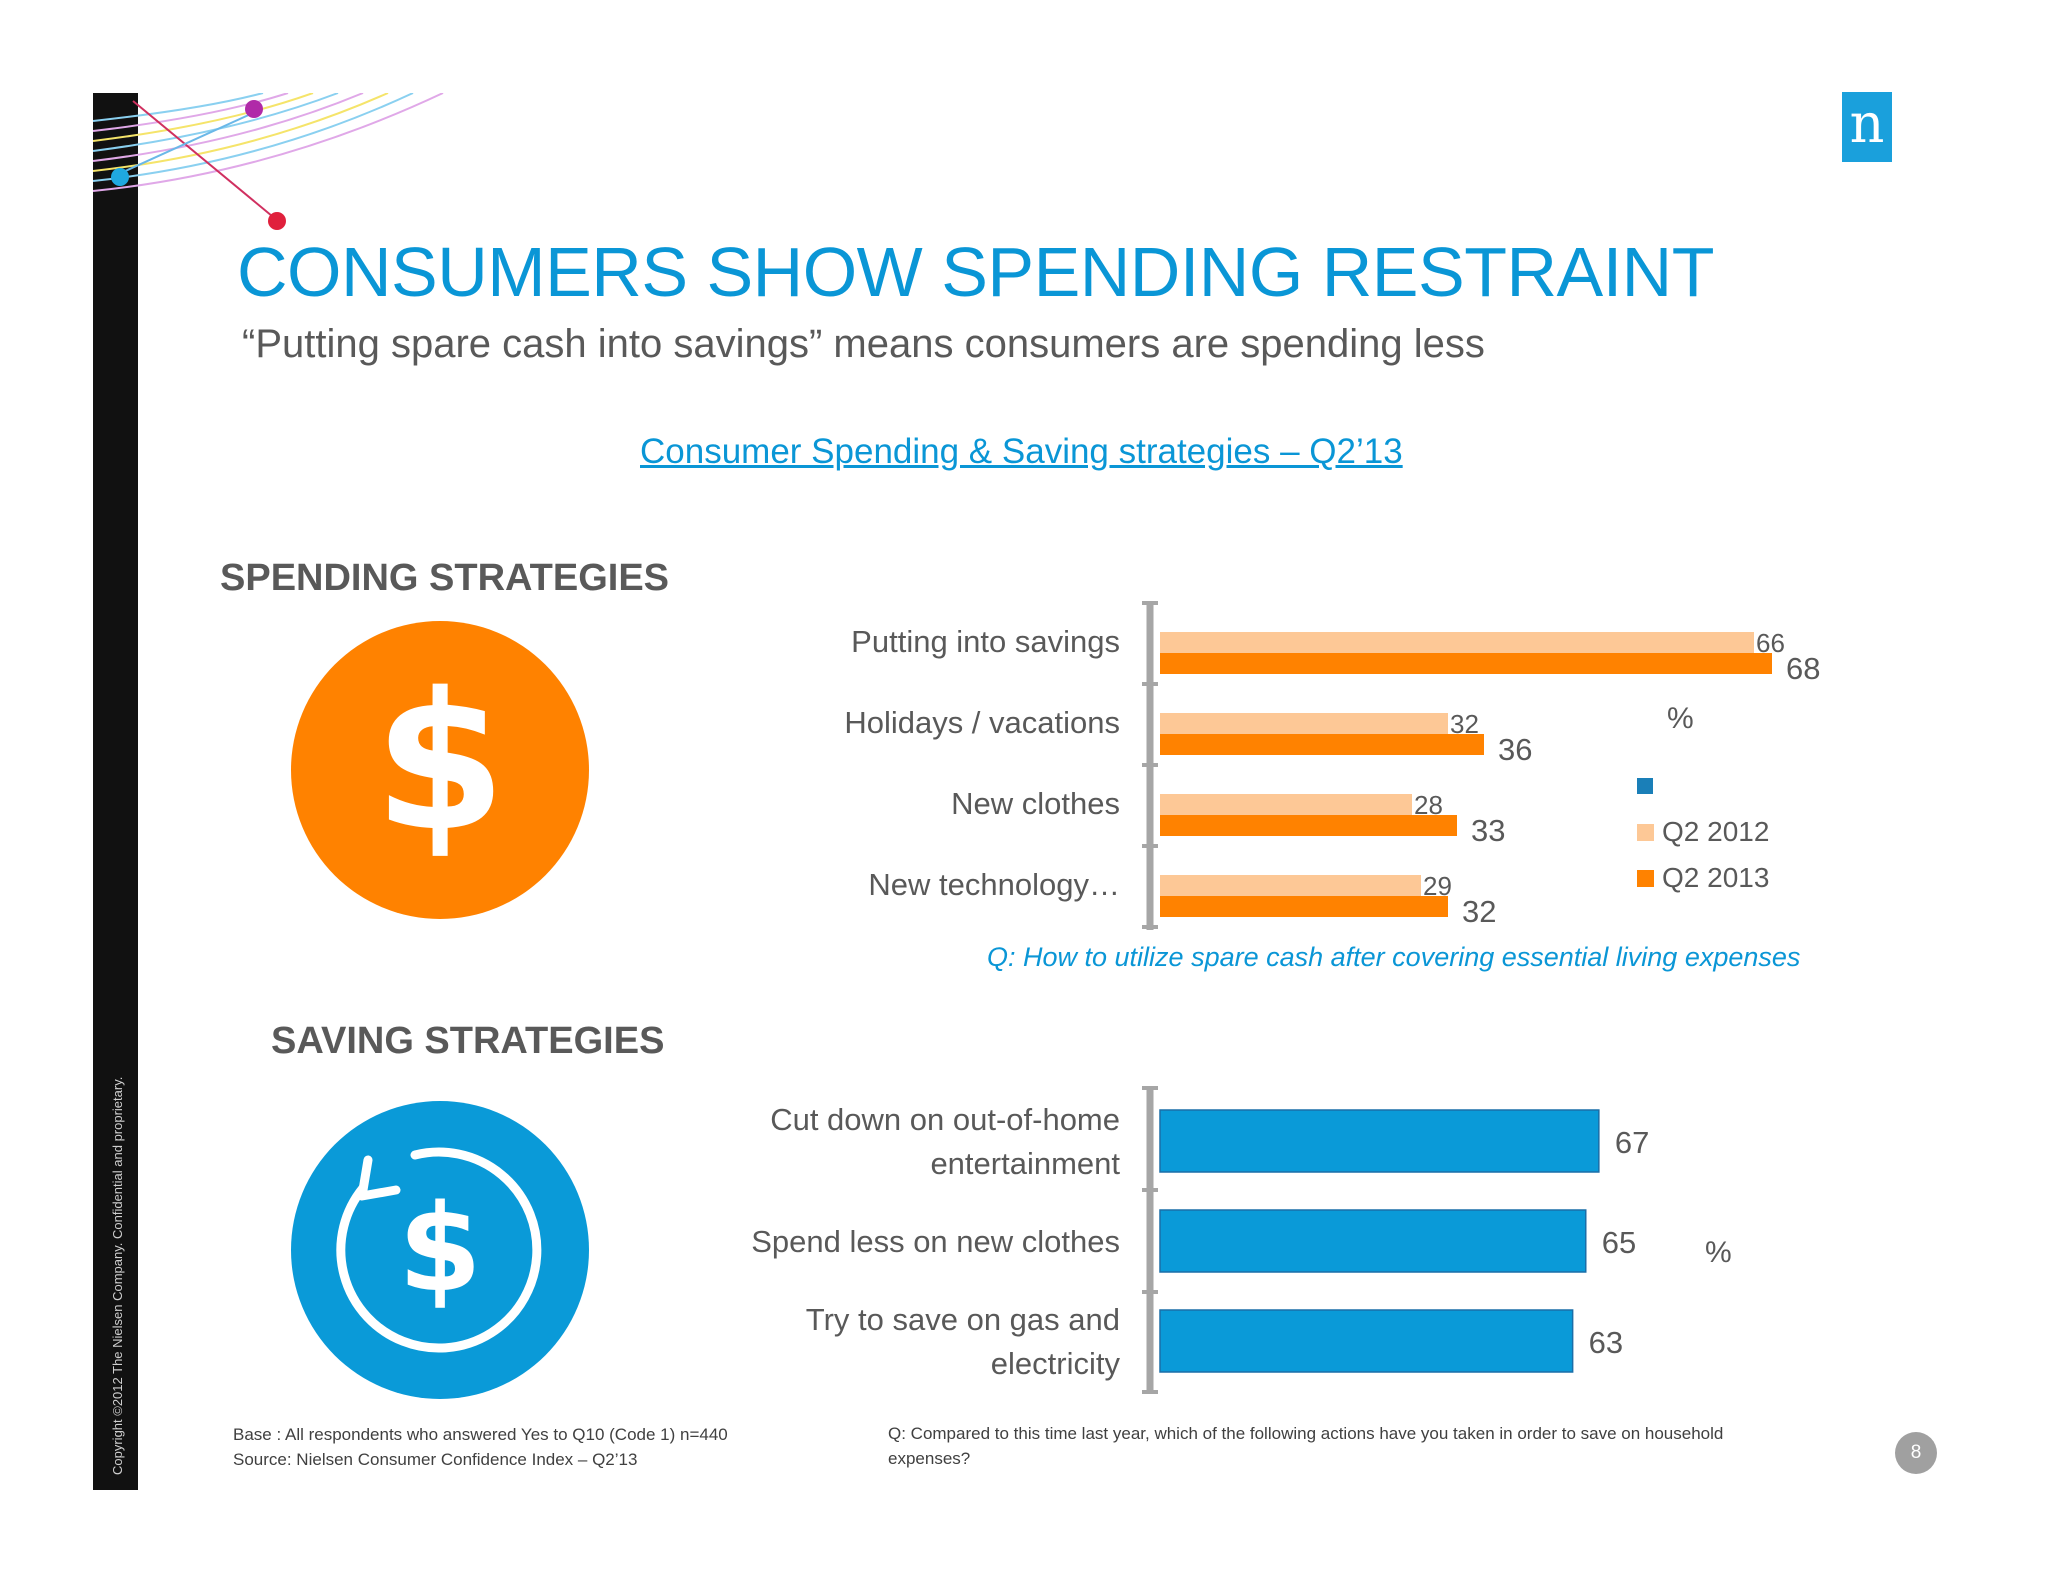  What do you see at coordinates (985, 641) in the screenshot?
I see `category-label: Putting into savings` at bounding box center [985, 641].